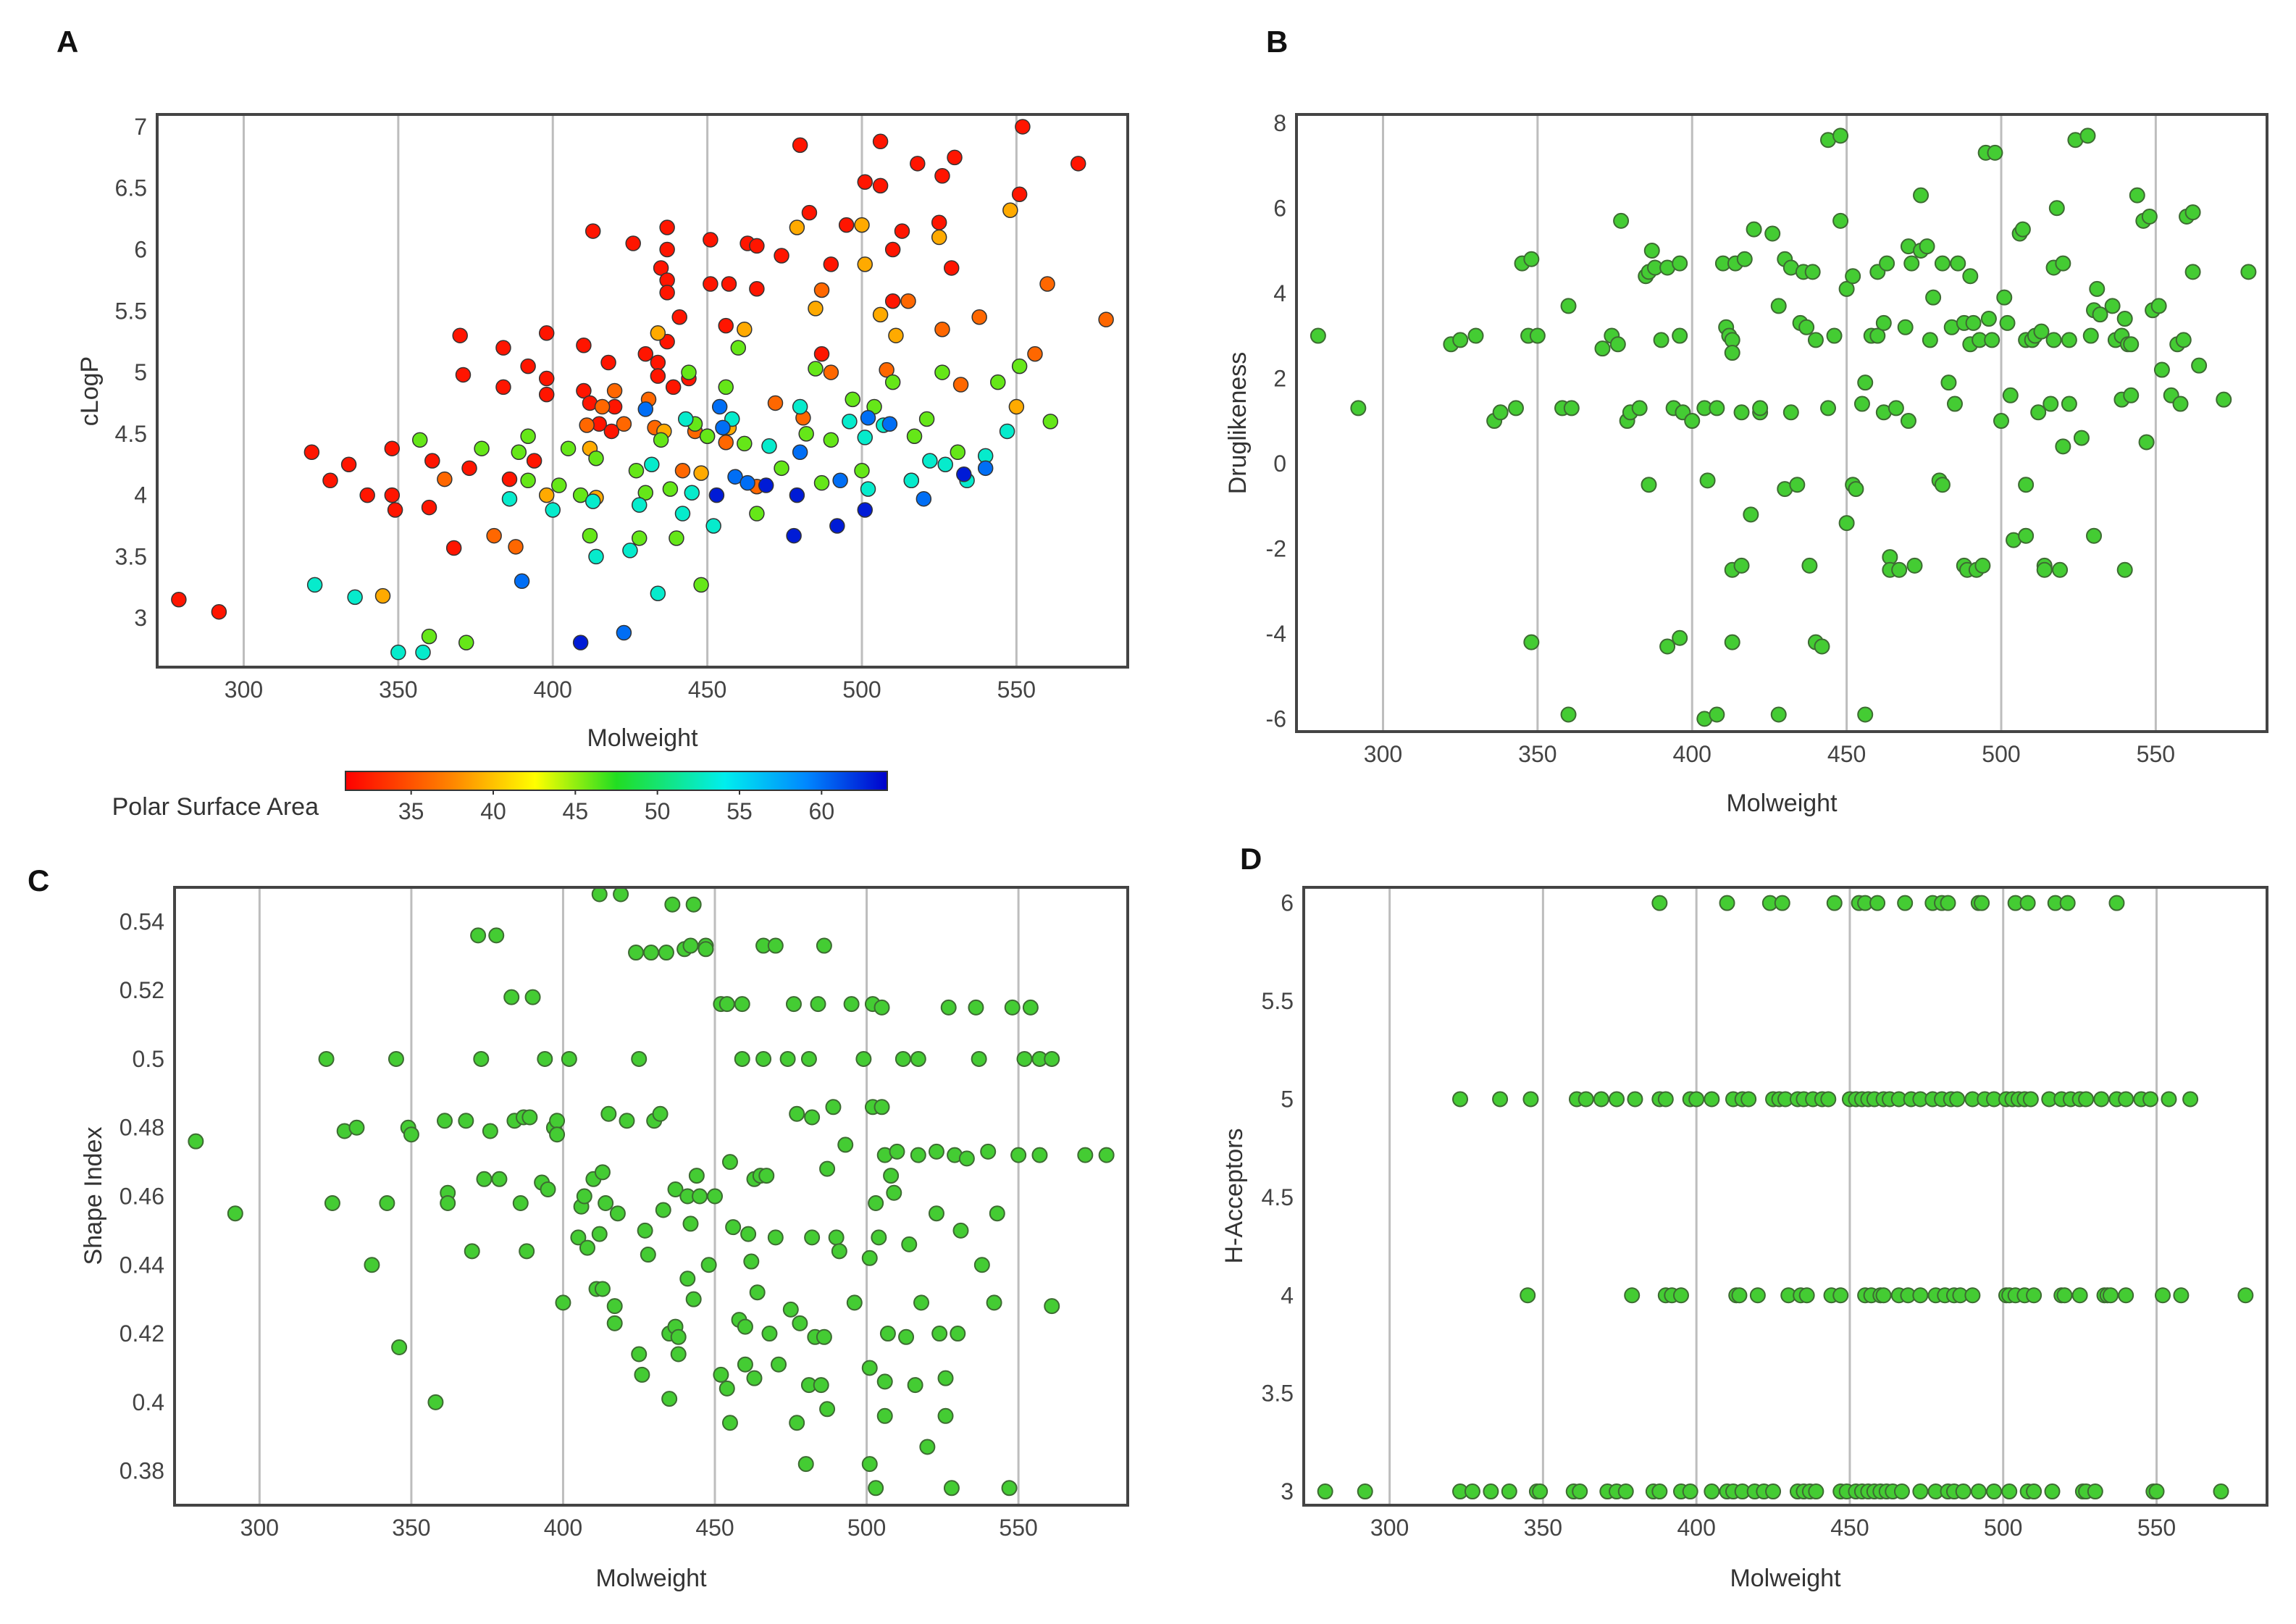 Image resolution: width=2296 pixels, height=1624 pixels. Describe the element at coordinates (639, 1528) in the screenshot. I see `panel-c-x-ticks: 300 350 400 450 500 550` at that location.